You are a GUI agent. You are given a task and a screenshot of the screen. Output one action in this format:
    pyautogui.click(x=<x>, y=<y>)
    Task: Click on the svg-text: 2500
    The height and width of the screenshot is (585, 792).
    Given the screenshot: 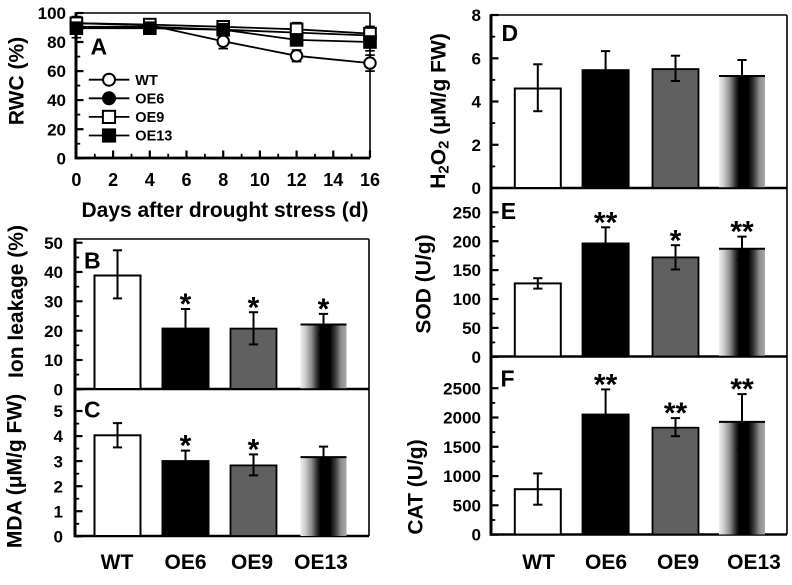 What is the action you would take?
    pyautogui.click(x=462, y=388)
    